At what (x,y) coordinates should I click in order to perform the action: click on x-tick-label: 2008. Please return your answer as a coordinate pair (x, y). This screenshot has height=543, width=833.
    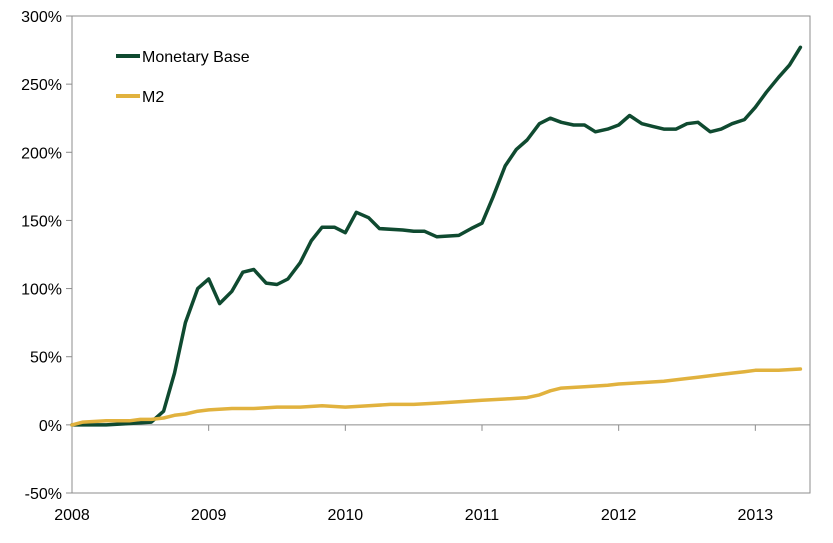
    Looking at the image, I should click on (72, 515).